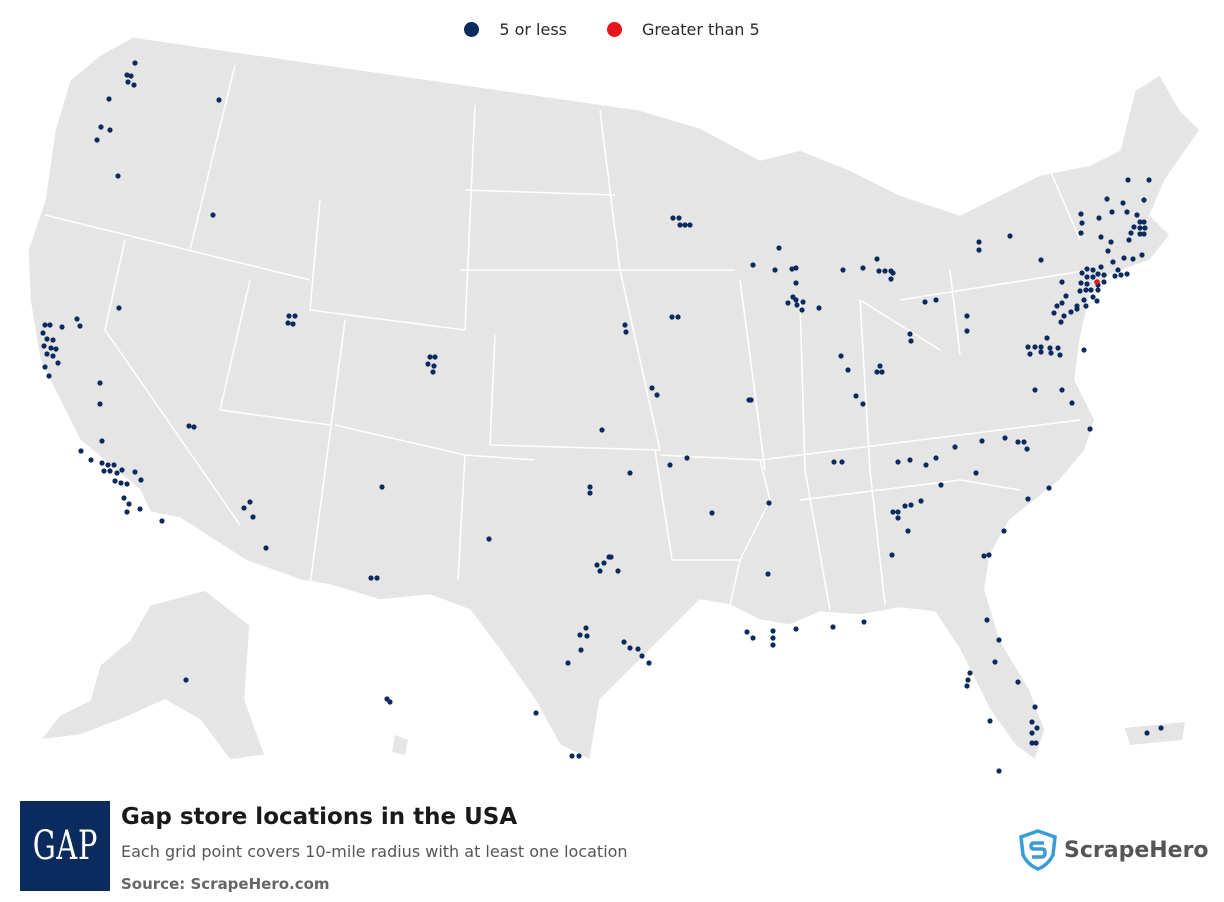 This screenshot has width=1224, height=902. Describe the element at coordinates (1136, 850) in the screenshot. I see `brand-name: ScrapeHero` at that location.